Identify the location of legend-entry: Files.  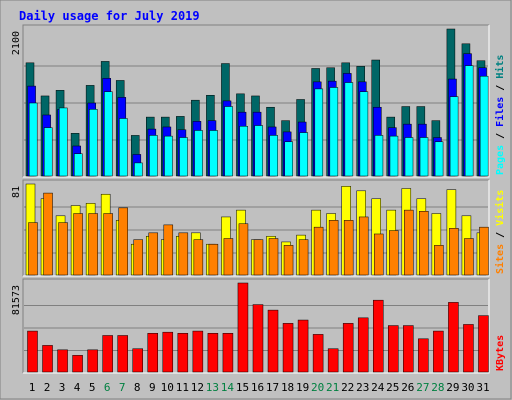
(500, 112).